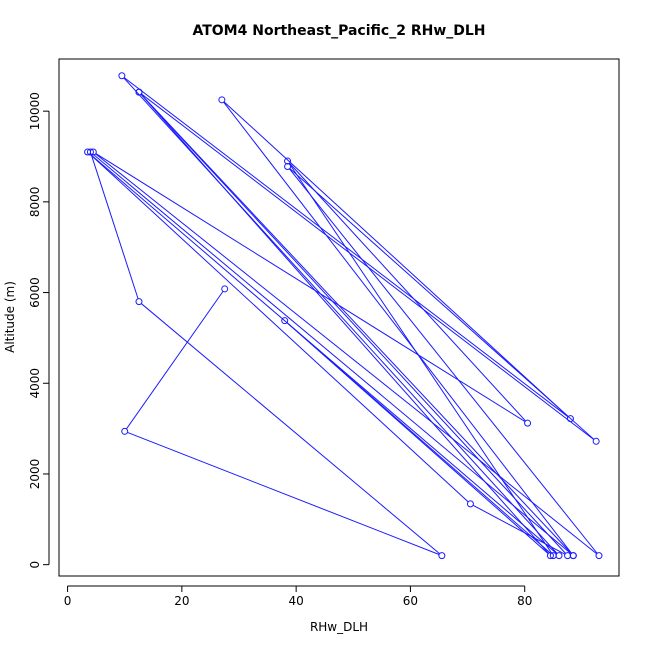 The height and width of the screenshot is (655, 650). Describe the element at coordinates (39, 330) in the screenshot. I see `y-axis: 0 2000 4000 6000 8000 10000` at that location.